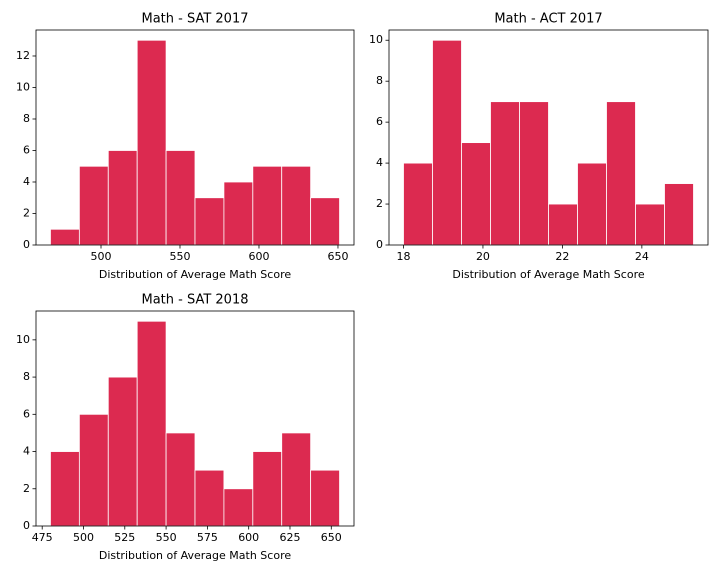 The image size is (720, 576). What do you see at coordinates (124, 537) in the screenshot?
I see `x-tick-label: 525` at bounding box center [124, 537].